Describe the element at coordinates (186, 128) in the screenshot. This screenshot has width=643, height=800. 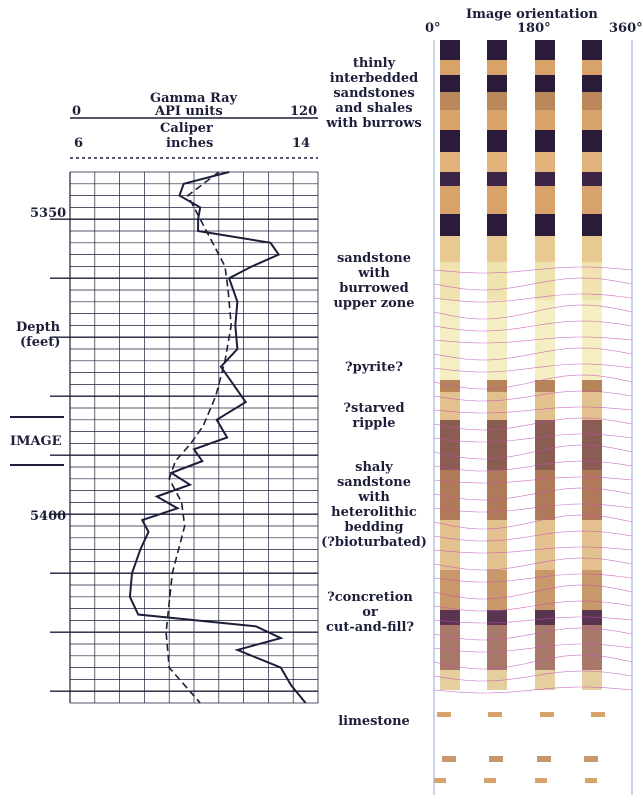
I see `caliper-title: Caliper` at that location.